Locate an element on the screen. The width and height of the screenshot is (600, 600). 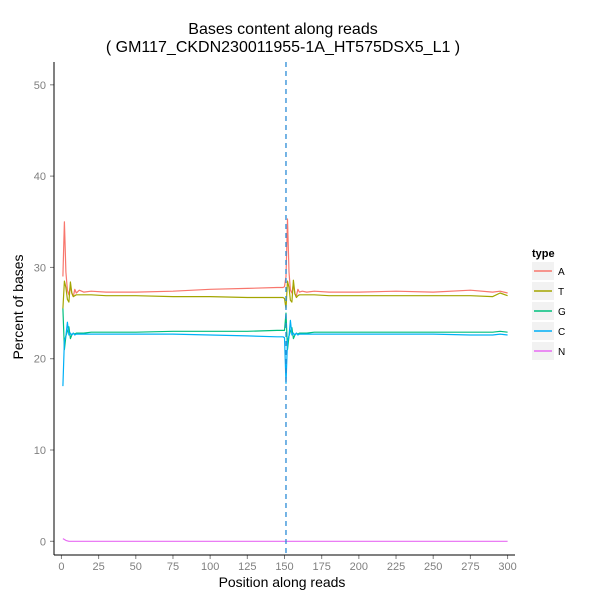
chart-subtitle: ( GM117_CKDN230011955-1A_HT575DSX5_L1 ) is located at coordinates (283, 47).